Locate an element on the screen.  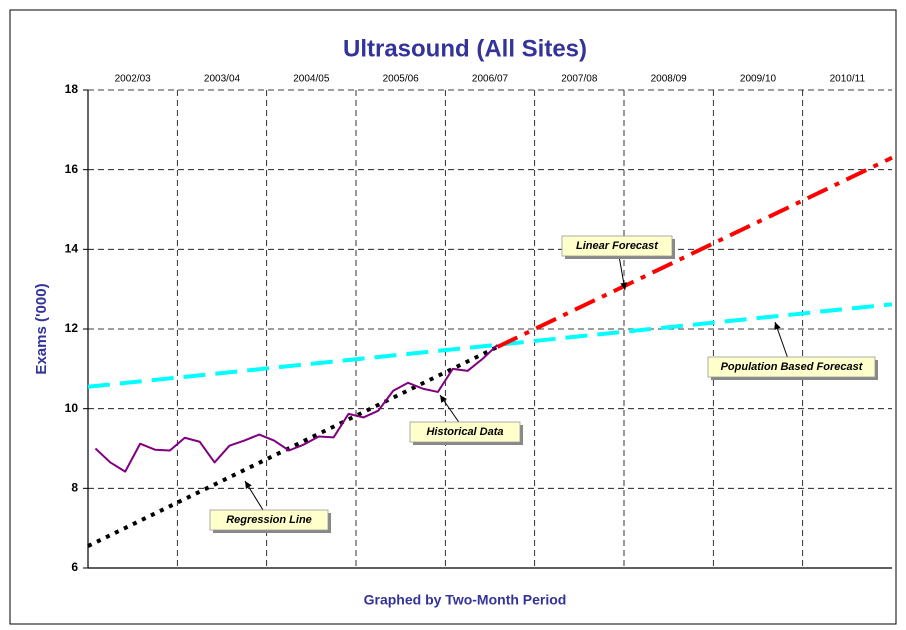
chart-title: Ultrasound (All Sites) is located at coordinates (465, 48).